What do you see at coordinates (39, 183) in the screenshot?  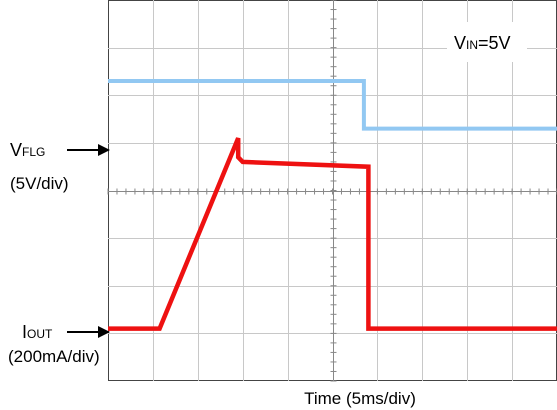 I see `vflg-scale: (5V/div)` at bounding box center [39, 183].